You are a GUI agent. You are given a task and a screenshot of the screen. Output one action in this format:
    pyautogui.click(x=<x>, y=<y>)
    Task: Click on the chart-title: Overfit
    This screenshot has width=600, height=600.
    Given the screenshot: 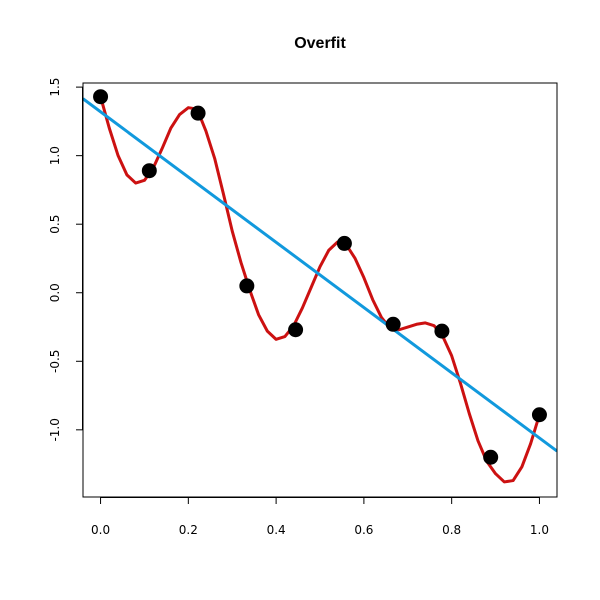 What is the action you would take?
    pyautogui.click(x=320, y=43)
    